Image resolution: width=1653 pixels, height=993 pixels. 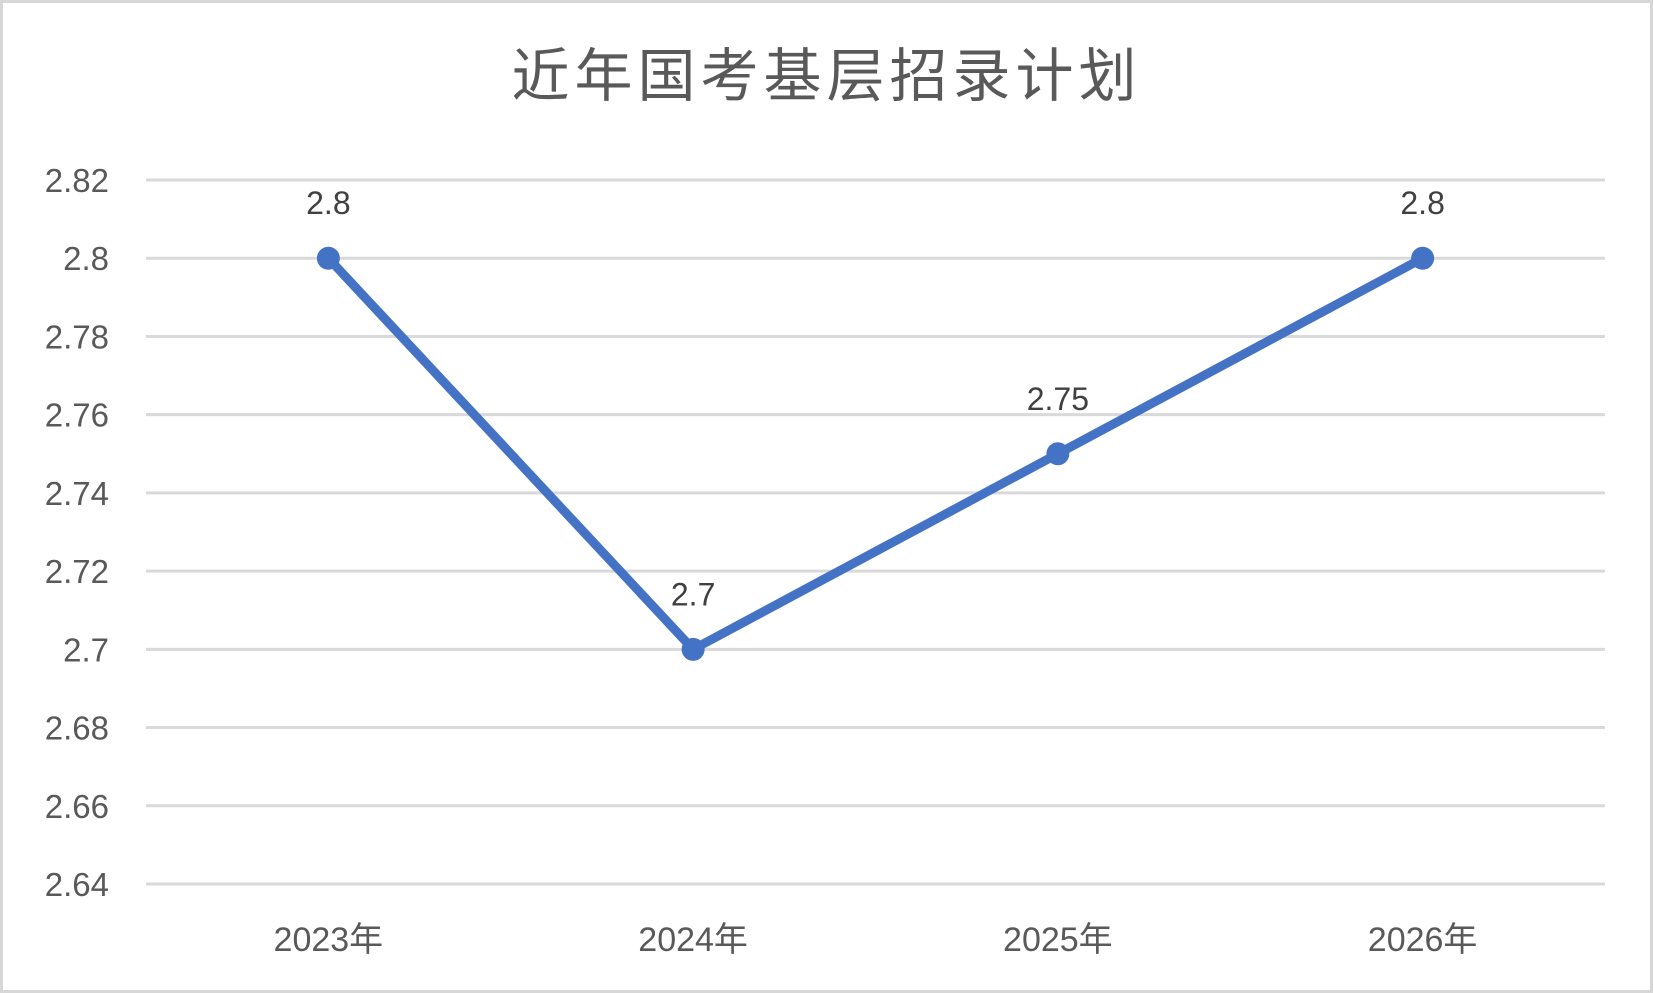 I want to click on y-axis-tick-label: 2.72, so click(x=77, y=571).